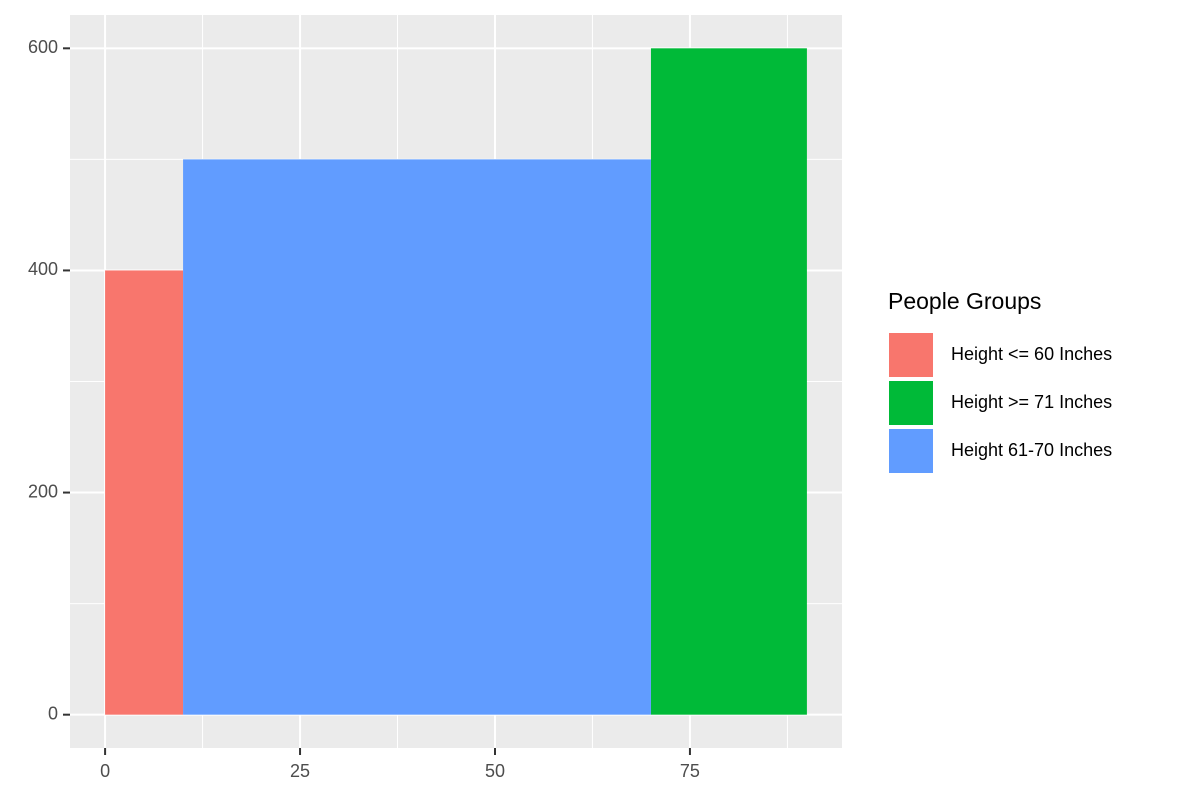  What do you see at coordinates (300, 771) in the screenshot?
I see `x-tick-label: 25` at bounding box center [300, 771].